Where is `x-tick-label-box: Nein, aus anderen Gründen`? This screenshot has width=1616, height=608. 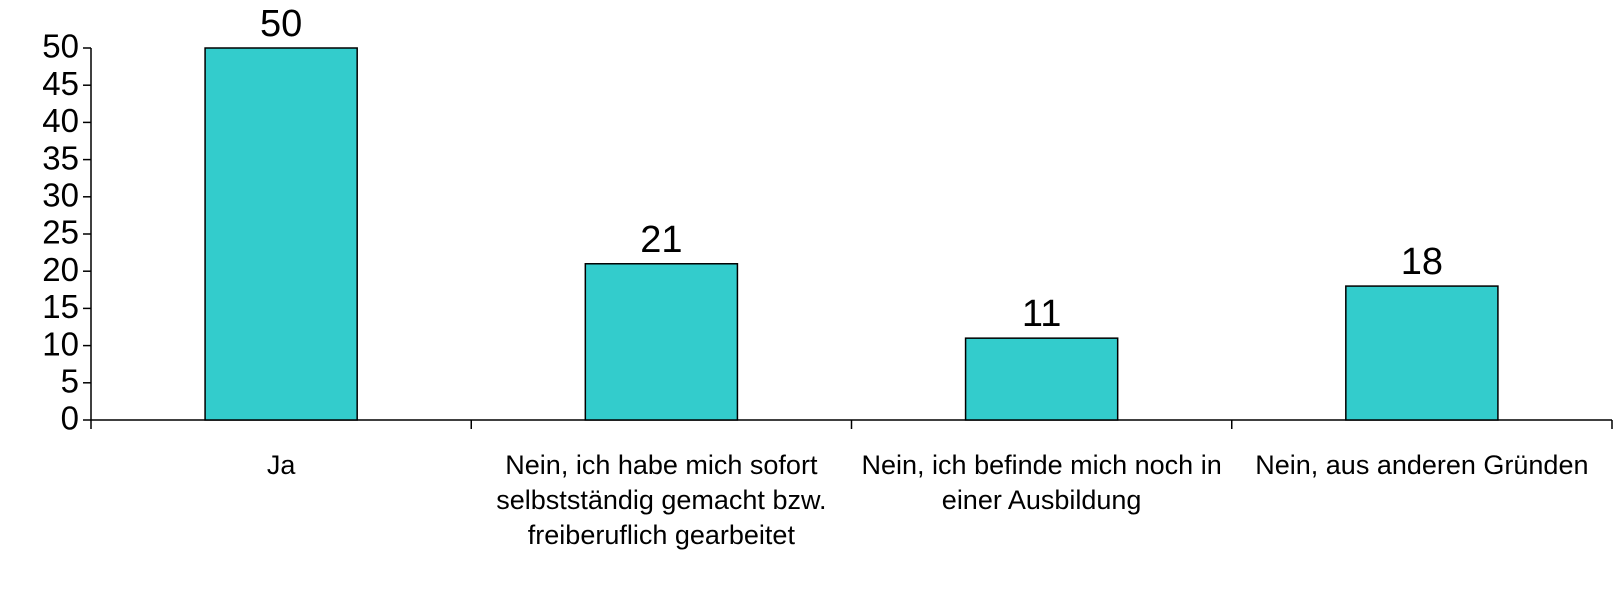
x-tick-label-box: Nein, aus anderen Gründen is located at coordinates (1422, 465).